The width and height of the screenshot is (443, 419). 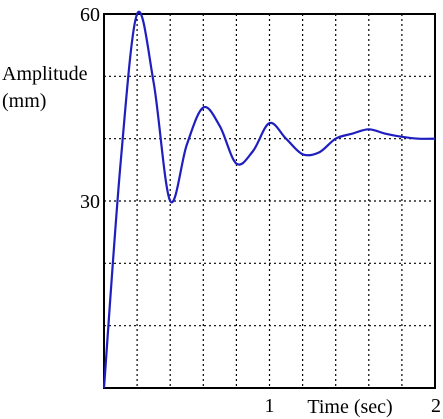 What do you see at coordinates (436, 406) in the screenshot?
I see `x-tick-label: 2` at bounding box center [436, 406].